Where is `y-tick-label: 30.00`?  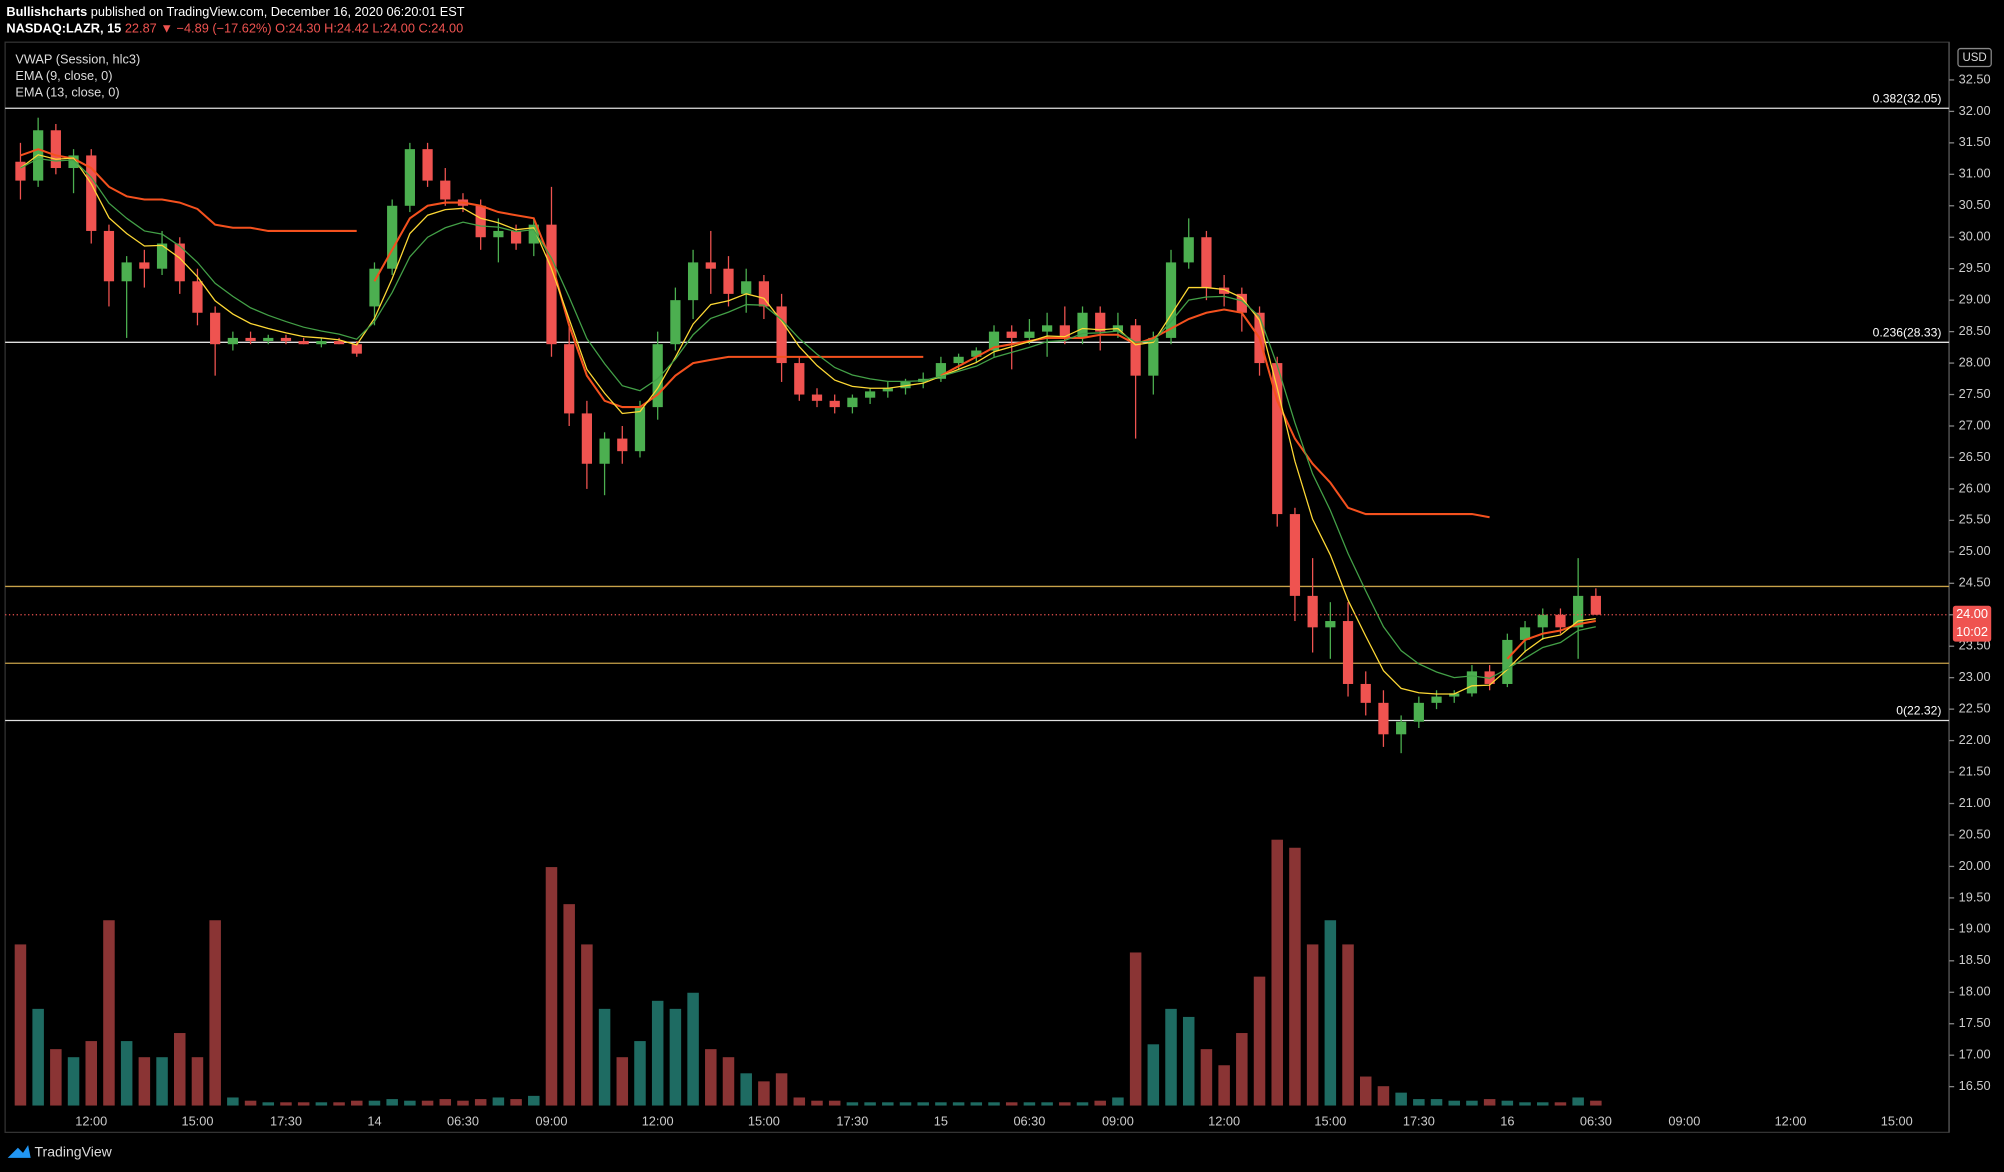 y-tick-label: 30.00 is located at coordinates (1975, 236).